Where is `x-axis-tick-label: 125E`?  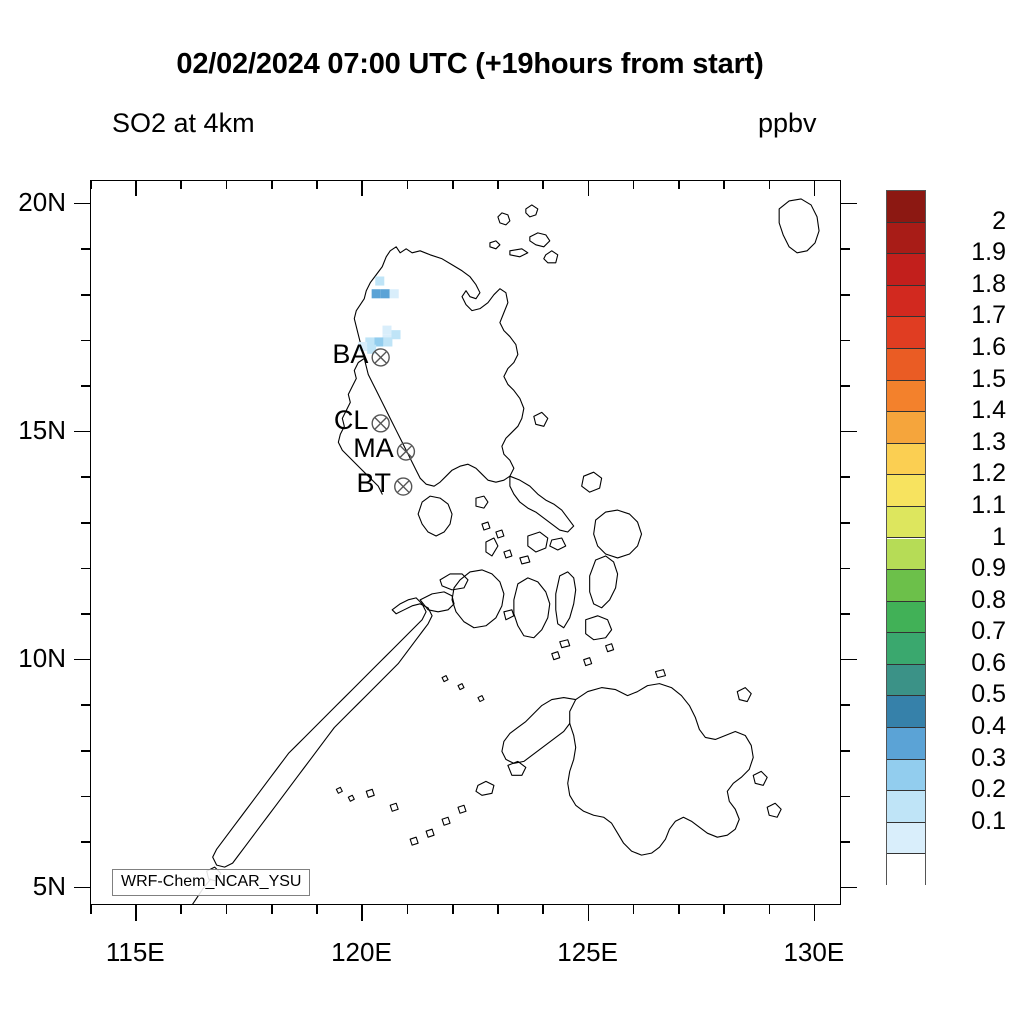
x-axis-tick-label: 125E is located at coordinates (587, 952).